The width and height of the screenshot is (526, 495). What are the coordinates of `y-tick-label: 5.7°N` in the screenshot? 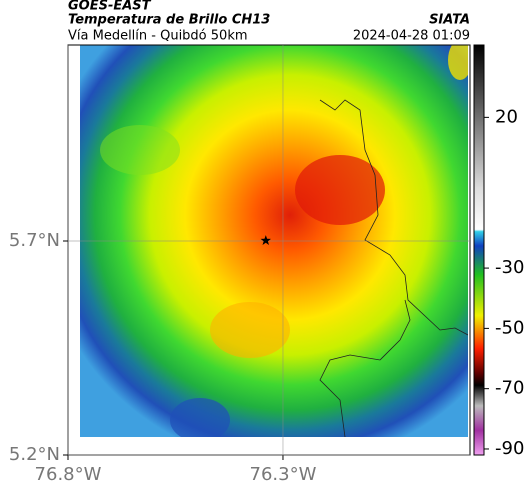 It's located at (34, 240).